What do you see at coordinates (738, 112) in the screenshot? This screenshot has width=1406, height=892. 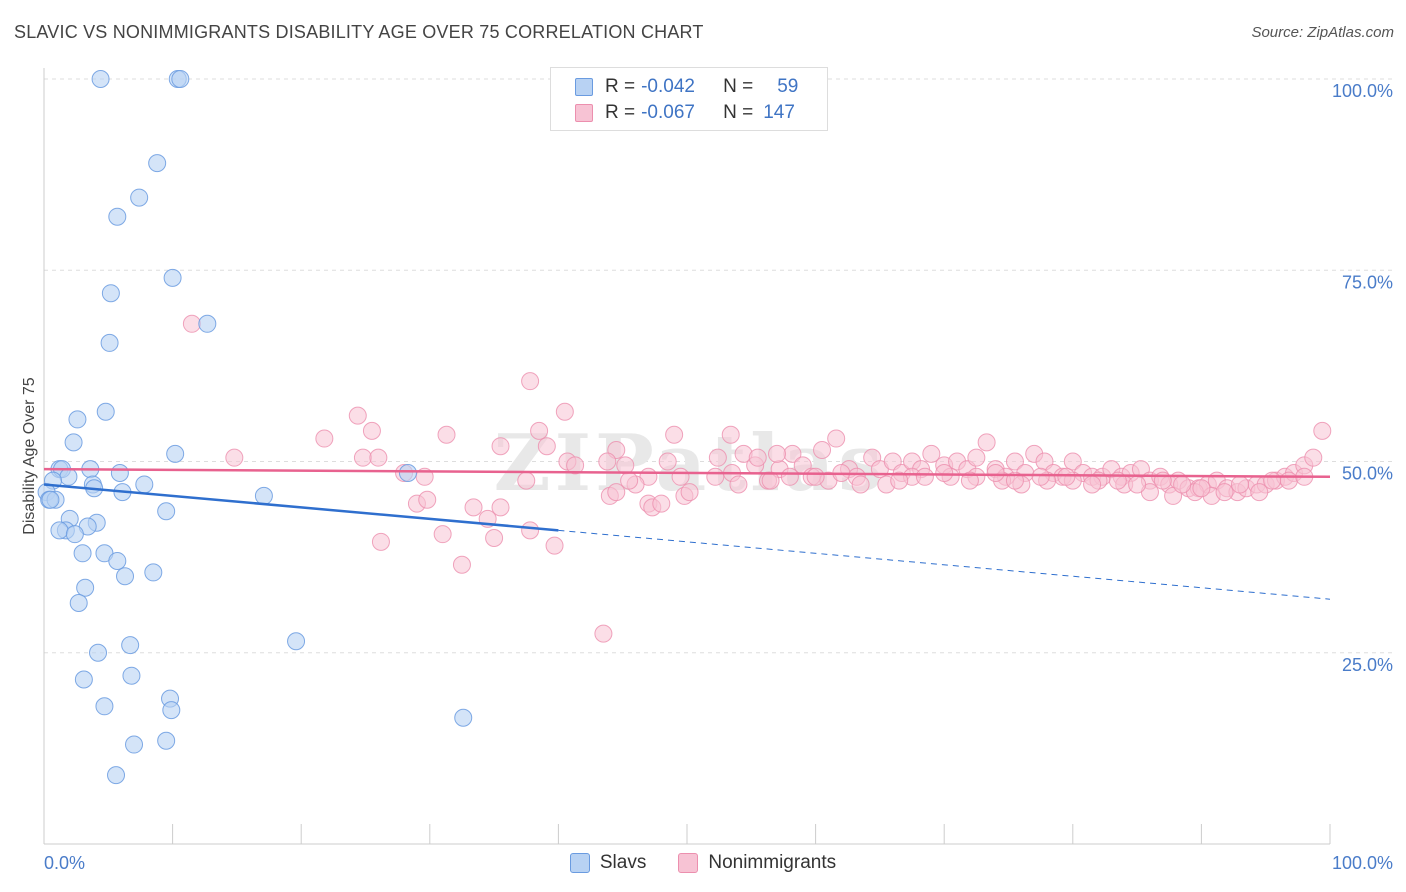 I see `legend-n-label: N =` at bounding box center [738, 112].